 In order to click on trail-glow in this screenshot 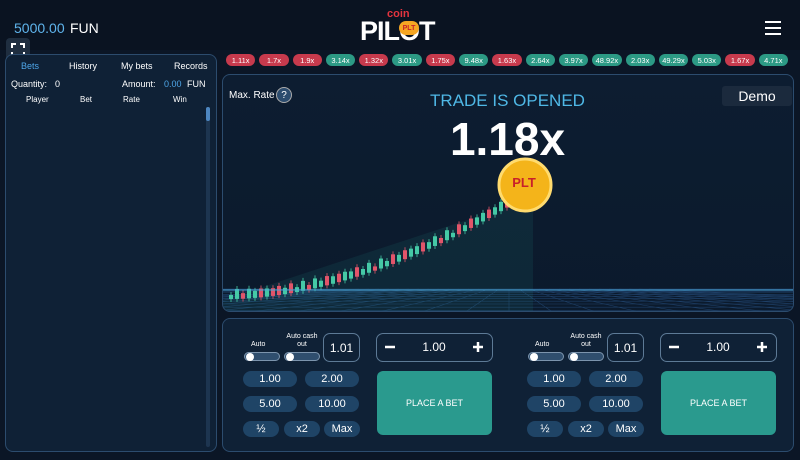, I will do `click(378, 258)`.